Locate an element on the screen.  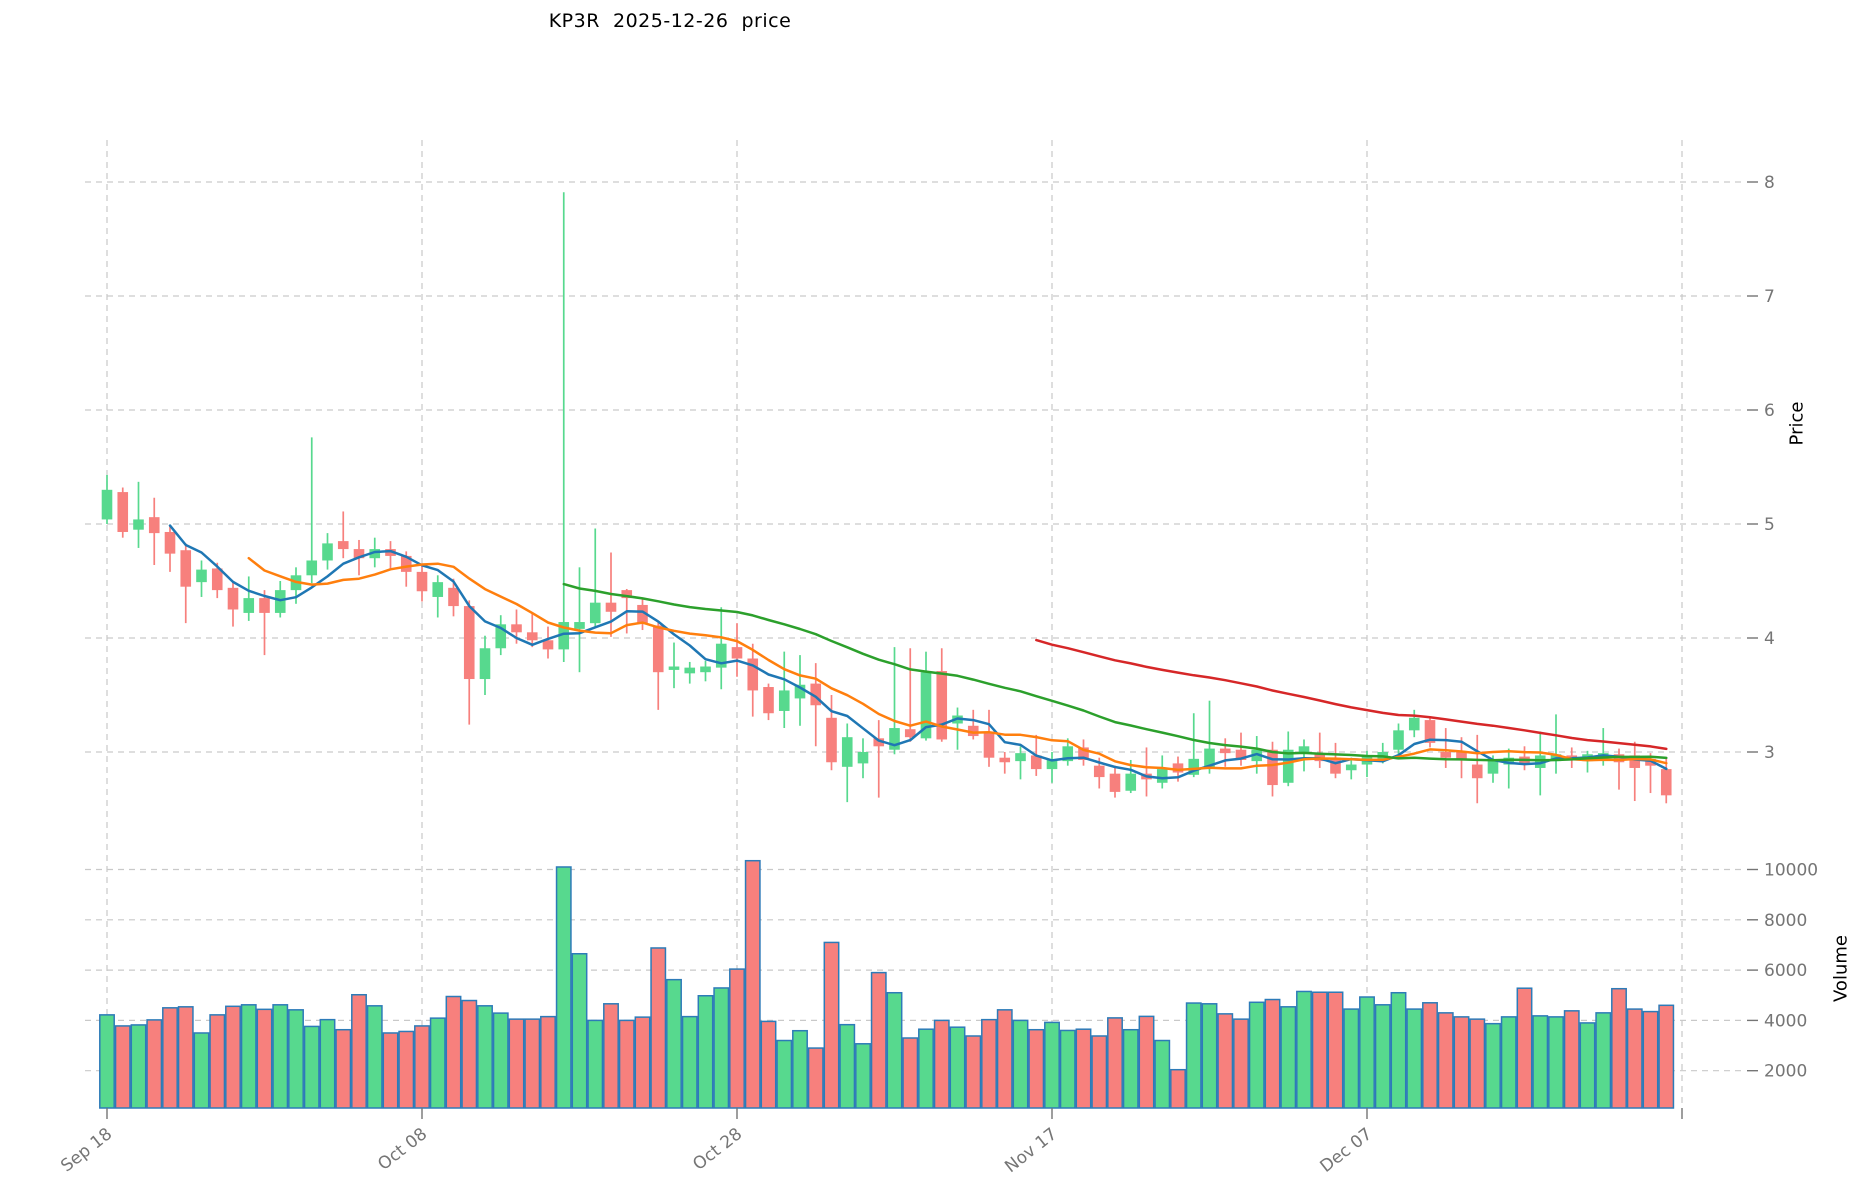
right-axis: 8 7 6 5 4 3 10000 8000 6000 4000 2000 is located at coordinates (1782, 627).